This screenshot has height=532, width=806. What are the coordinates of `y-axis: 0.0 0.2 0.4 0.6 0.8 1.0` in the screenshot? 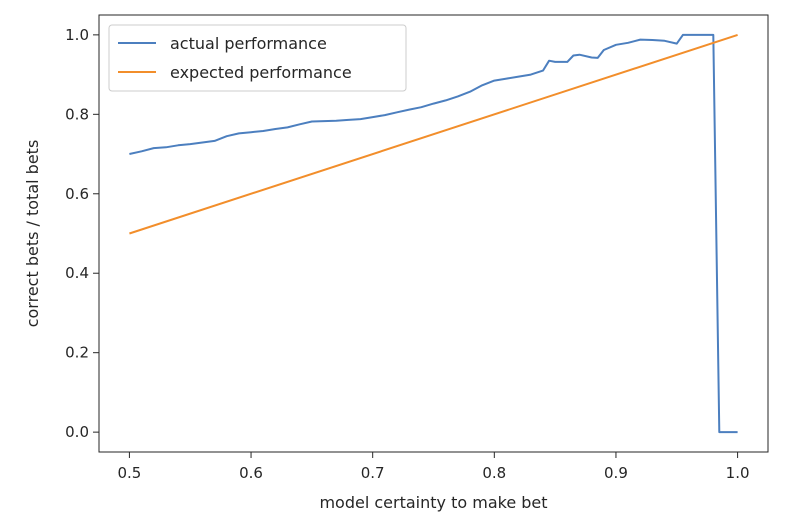 It's located at (82, 233).